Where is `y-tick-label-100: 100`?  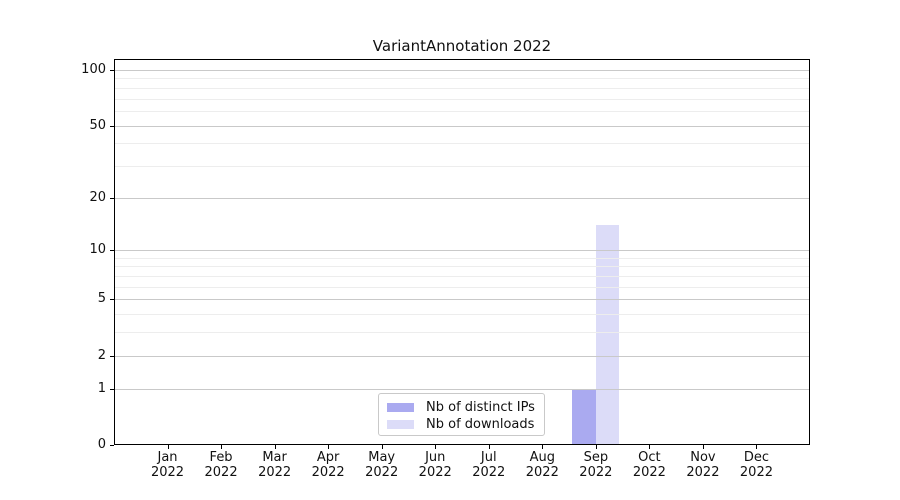 y-tick-label-100: 100 is located at coordinates (93, 69).